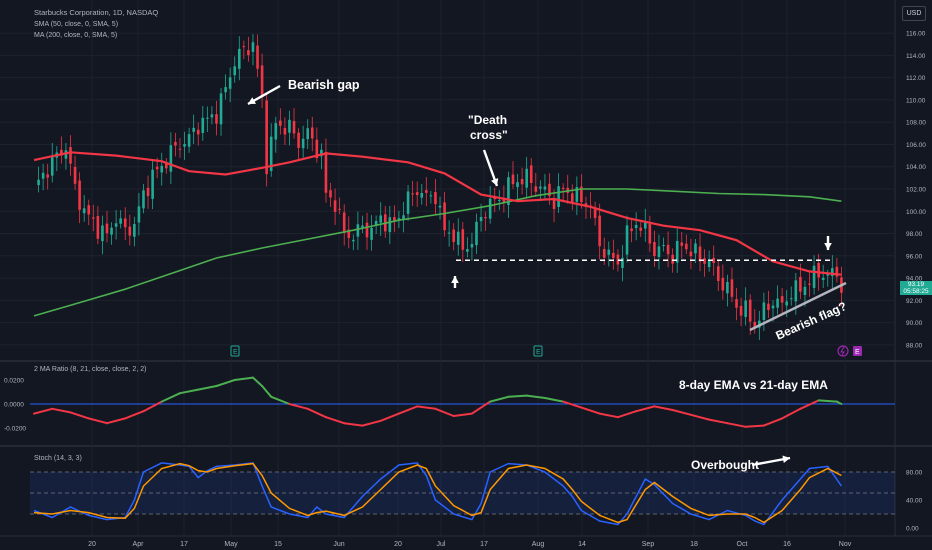 The height and width of the screenshot is (550, 932). Describe the element at coordinates (914, 345) in the screenshot. I see `price-tick-label: 88.00` at that location.